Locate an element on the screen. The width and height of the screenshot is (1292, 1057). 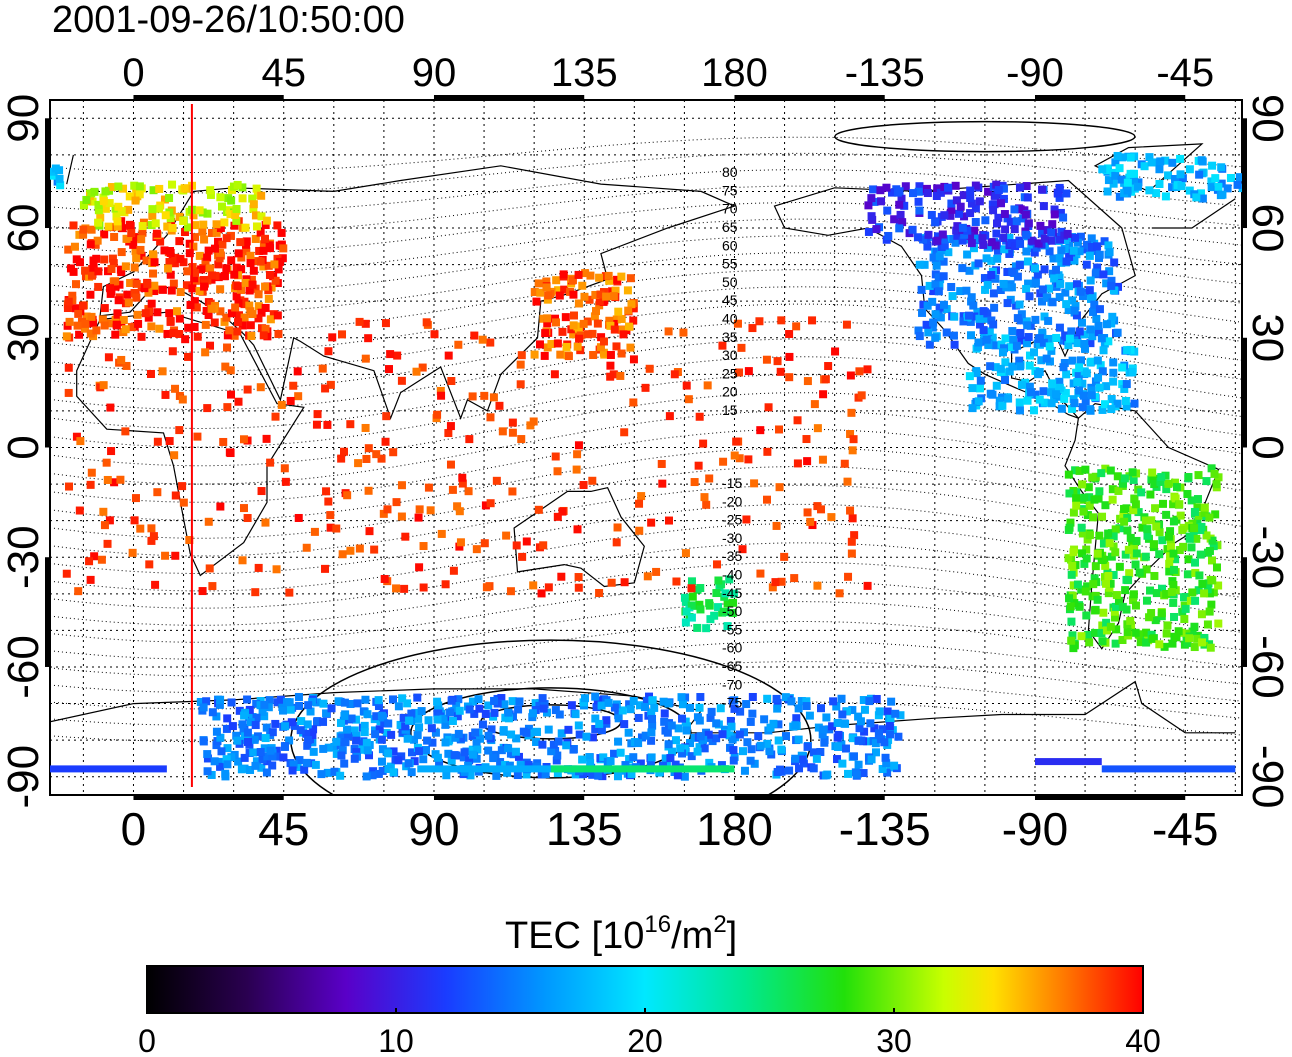
tec-contour is located at coordinates (646, 393).